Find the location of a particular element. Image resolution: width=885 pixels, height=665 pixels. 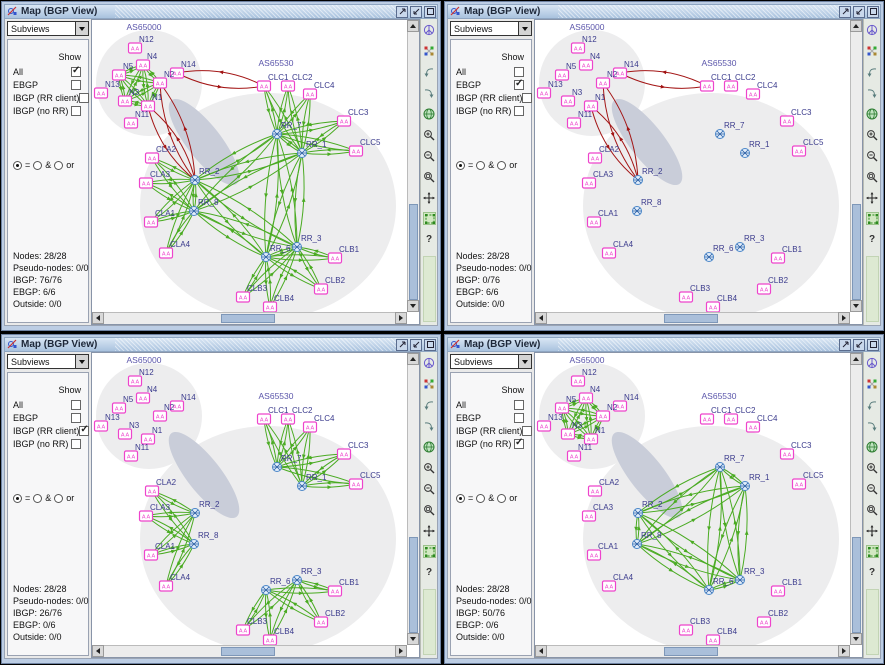

circular-layout-icon is located at coordinates (872, 29).